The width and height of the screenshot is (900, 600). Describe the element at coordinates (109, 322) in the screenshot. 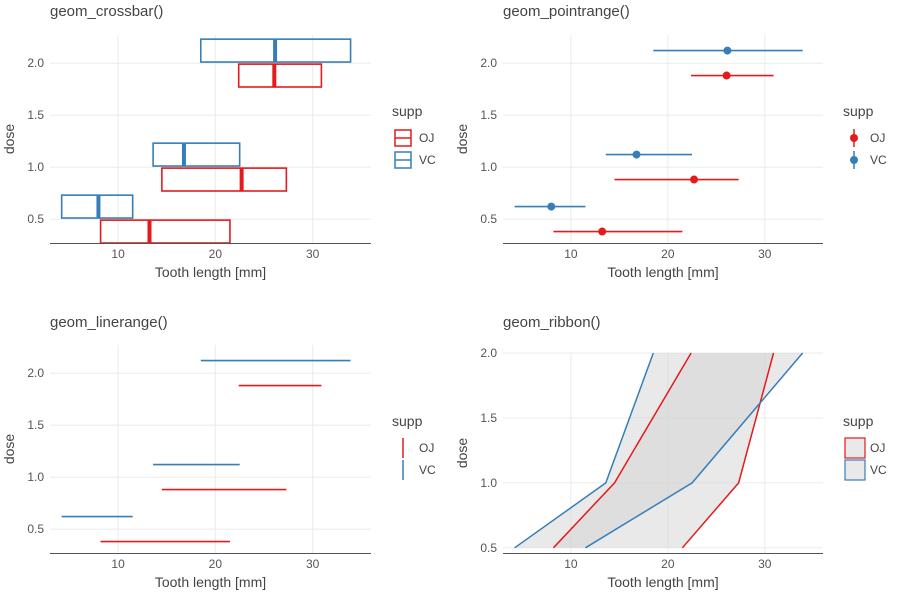

I see `panel-title: geom_linerange()` at that location.